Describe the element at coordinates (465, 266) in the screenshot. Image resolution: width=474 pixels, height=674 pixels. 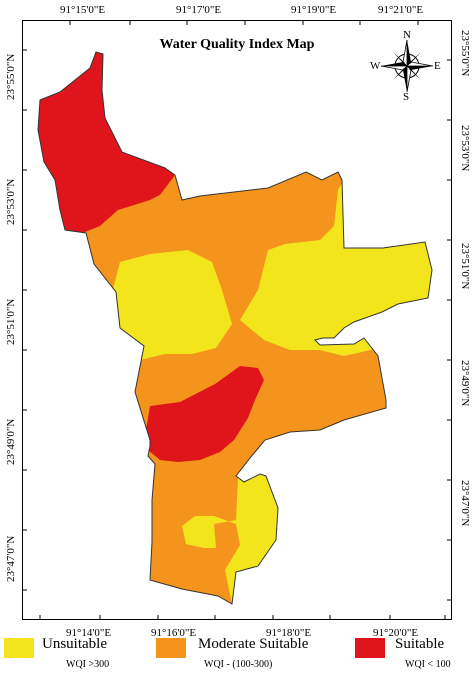
I see `right-tick-label: 23°51'0"N` at that location.